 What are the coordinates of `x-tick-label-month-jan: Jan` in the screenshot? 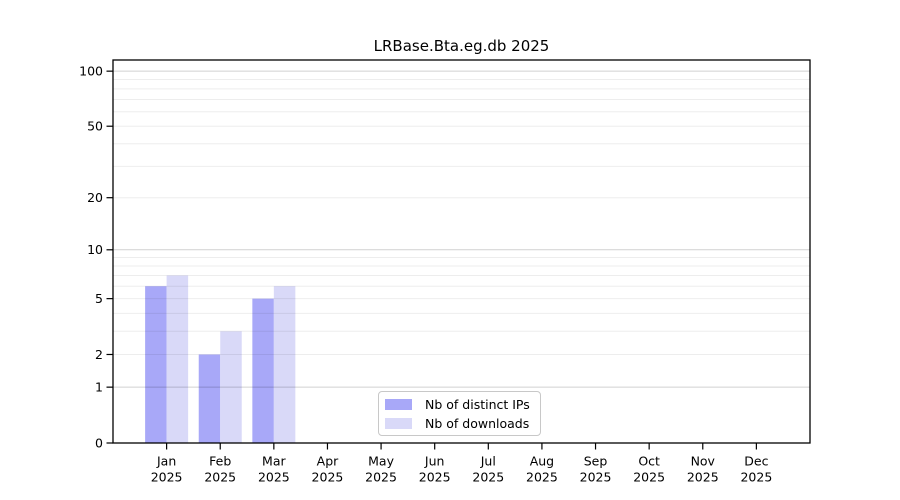 It's located at (166, 461).